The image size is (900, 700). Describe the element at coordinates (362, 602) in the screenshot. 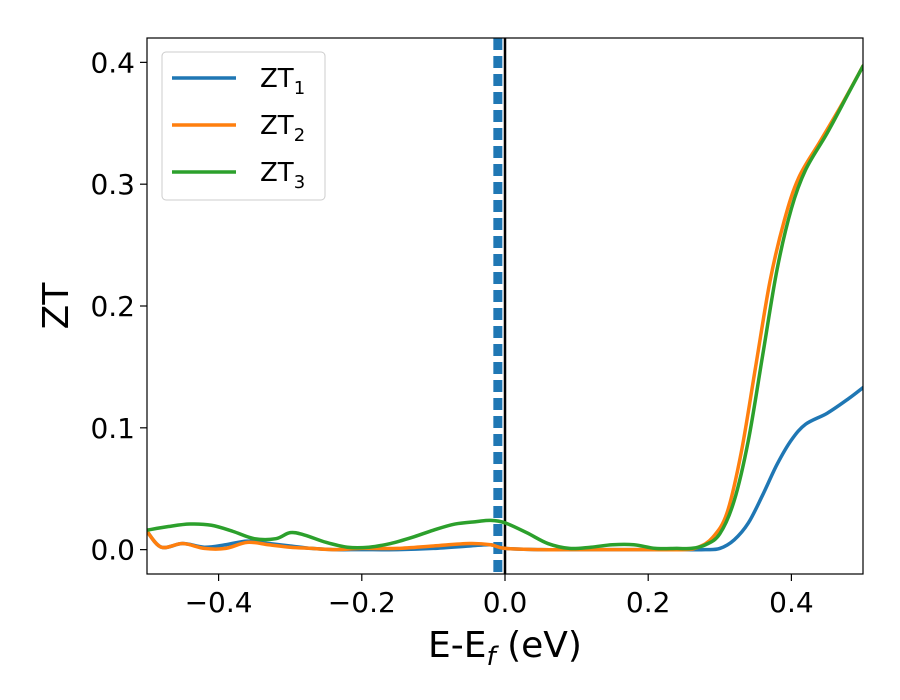

I see `x-tick-label: −0.2` at that location.